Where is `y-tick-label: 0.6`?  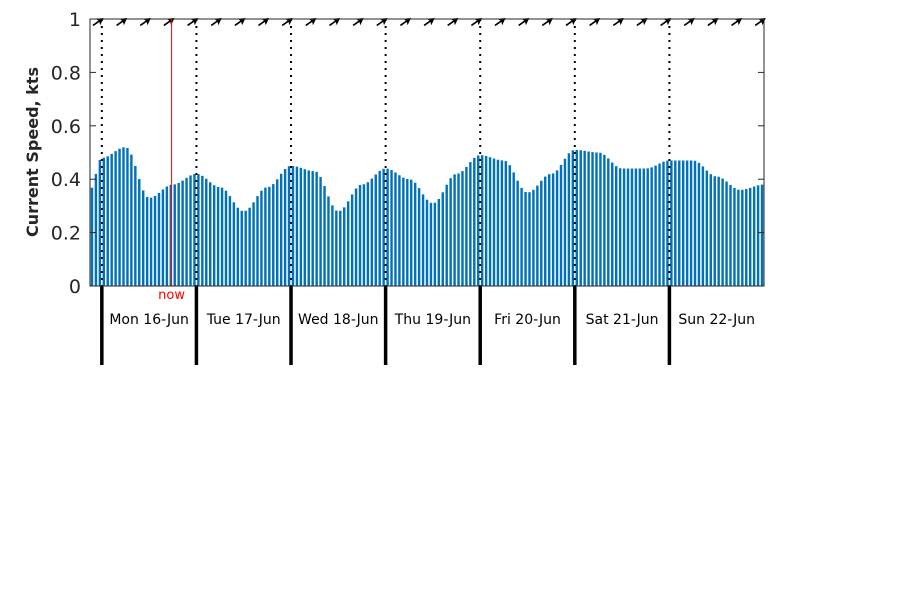
y-tick-label: 0.6 is located at coordinates (66, 127).